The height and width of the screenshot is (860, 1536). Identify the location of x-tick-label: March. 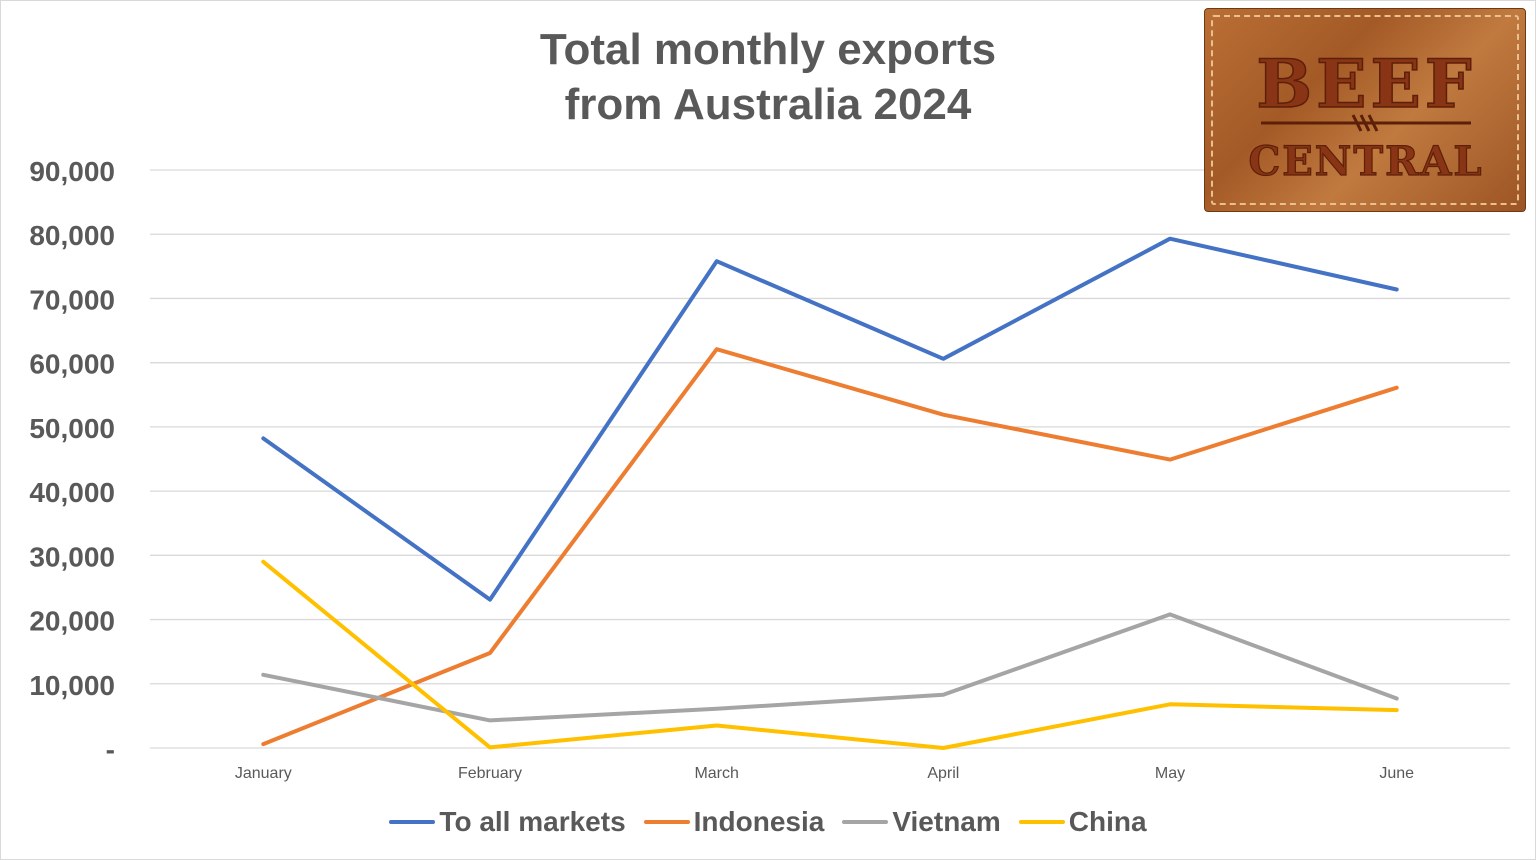
(716, 773).